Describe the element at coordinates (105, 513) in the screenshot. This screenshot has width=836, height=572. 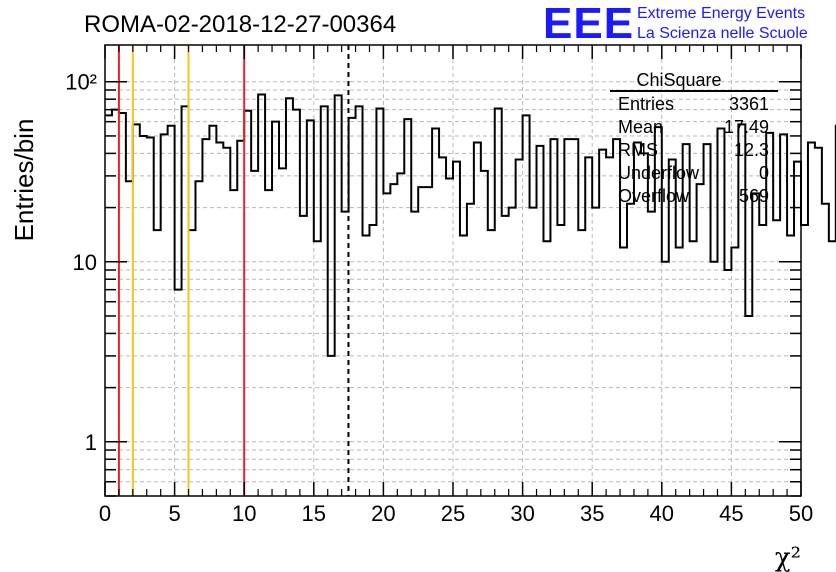
I see `x-tick-label: 0` at that location.